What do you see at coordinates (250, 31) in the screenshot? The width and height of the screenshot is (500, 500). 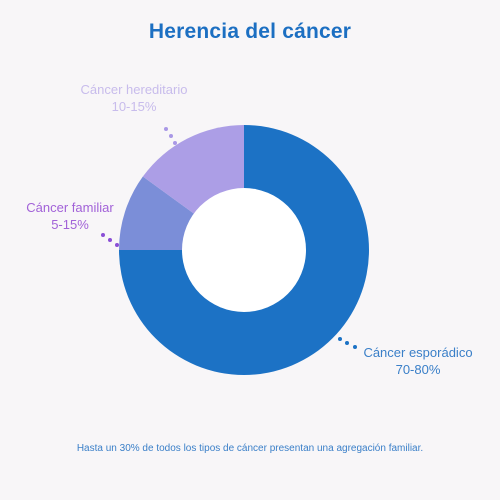 I see `chart-title: Herencia del cáncer` at bounding box center [250, 31].